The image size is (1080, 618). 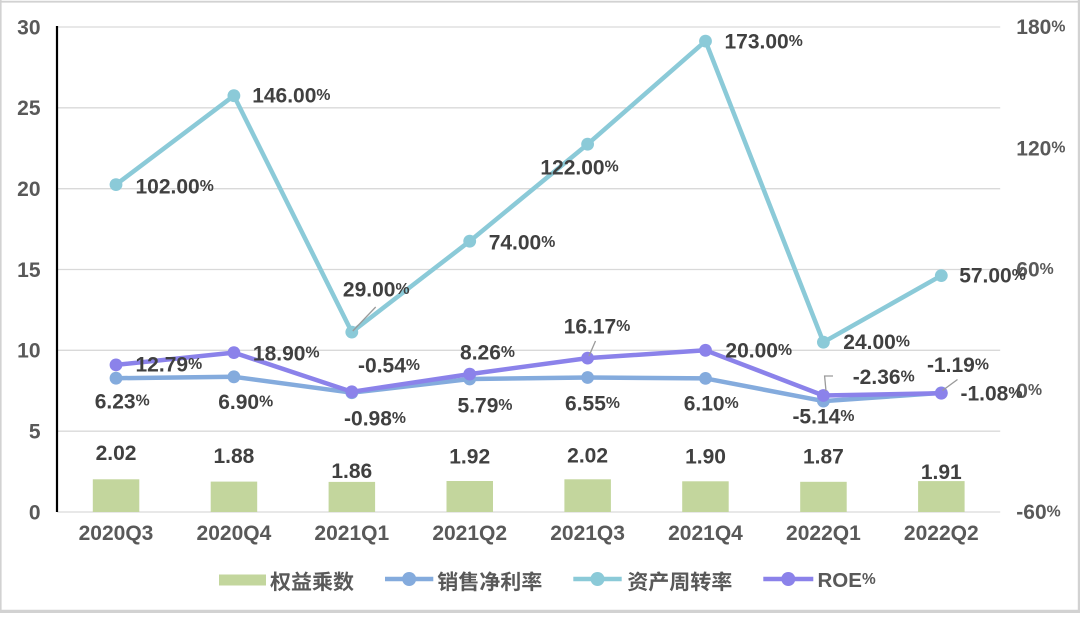 What do you see at coordinates (1029, 391) in the screenshot?
I see `svg-text: 0%` at bounding box center [1029, 391].